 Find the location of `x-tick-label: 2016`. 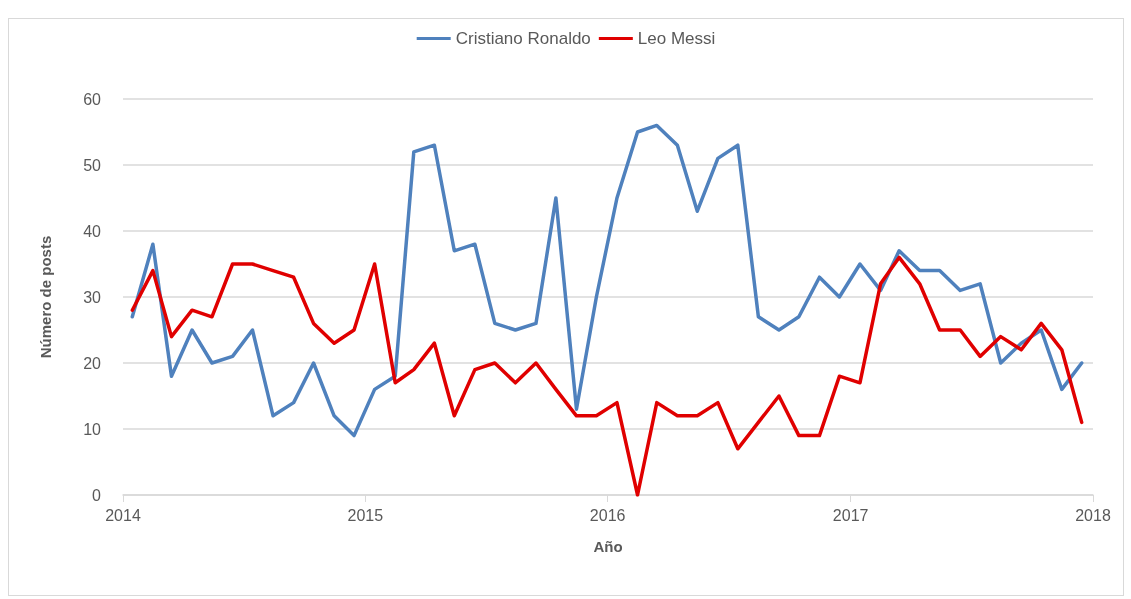

x-tick-label: 2016 is located at coordinates (607, 515).